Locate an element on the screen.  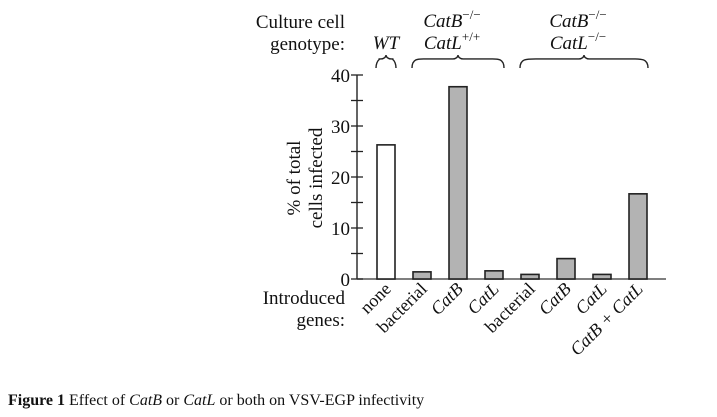
group-genotype-catl: CatL−/− is located at coordinates (578, 41).